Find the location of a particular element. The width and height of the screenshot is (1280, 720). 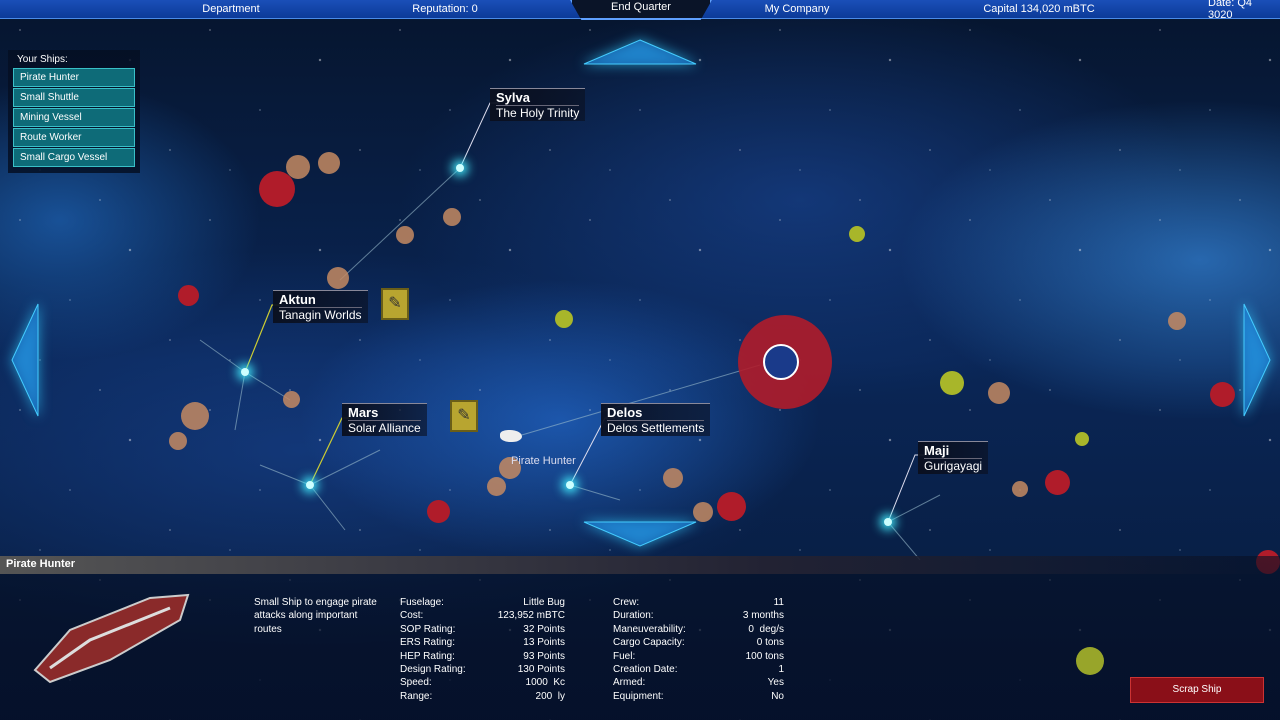

system-faction: Delos Settlements is located at coordinates (656, 428).